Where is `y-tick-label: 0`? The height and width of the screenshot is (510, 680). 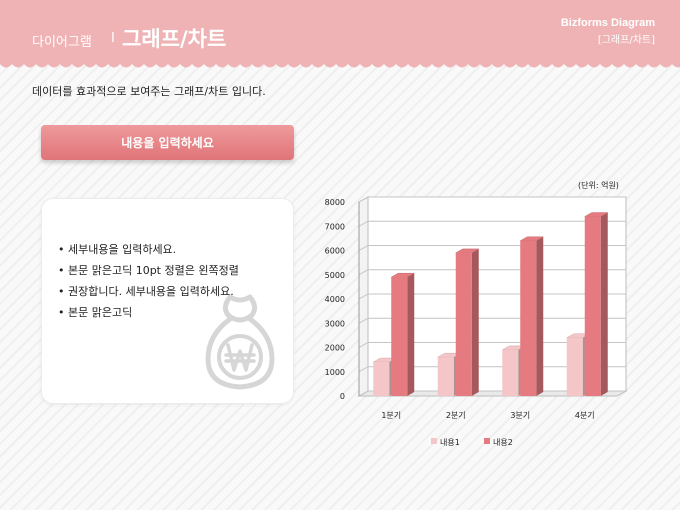 y-tick-label: 0 is located at coordinates (342, 396).